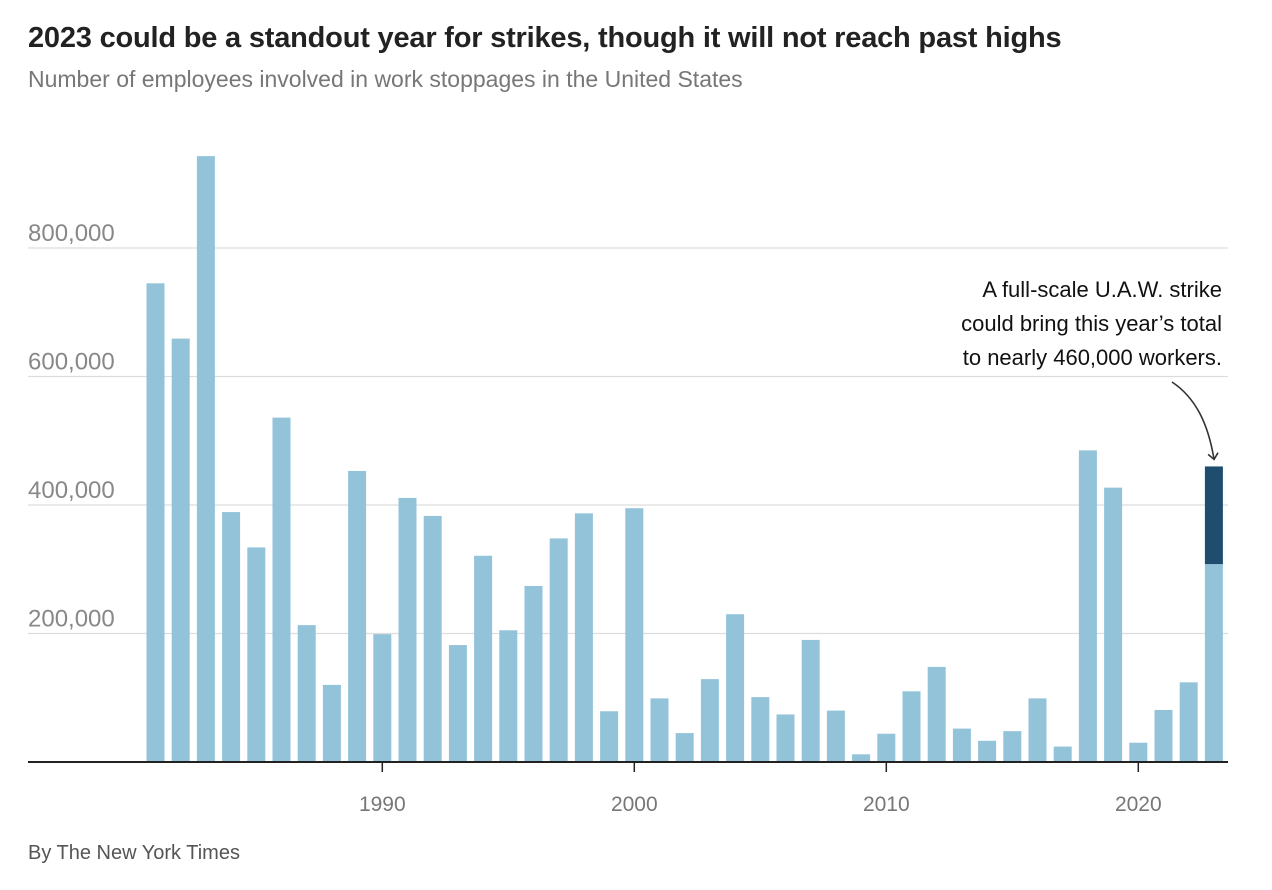 The image size is (1272, 890). I want to click on bar-1984, so click(231, 637).